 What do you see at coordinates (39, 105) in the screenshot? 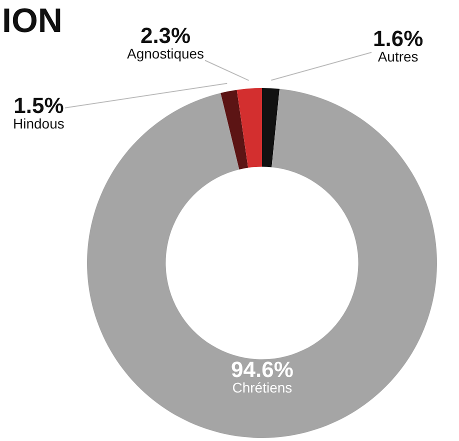
I see `data-label: 1.5%` at bounding box center [39, 105].